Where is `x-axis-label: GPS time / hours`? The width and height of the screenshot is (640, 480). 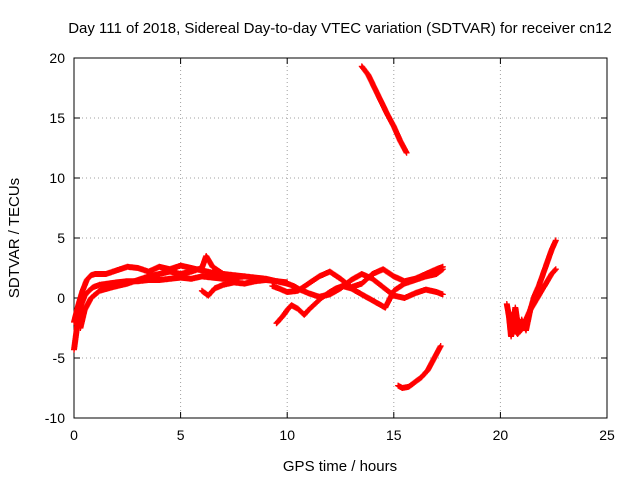
x-axis-label: GPS time / hours is located at coordinates (340, 466).